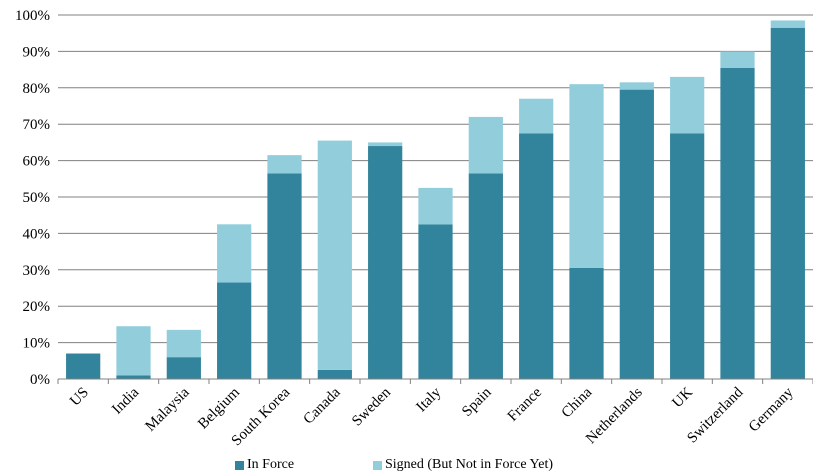 Image resolution: width=813 pixels, height=475 pixels. I want to click on legend-item-signed: Signed (But Not in Force Yet), so click(463, 465).